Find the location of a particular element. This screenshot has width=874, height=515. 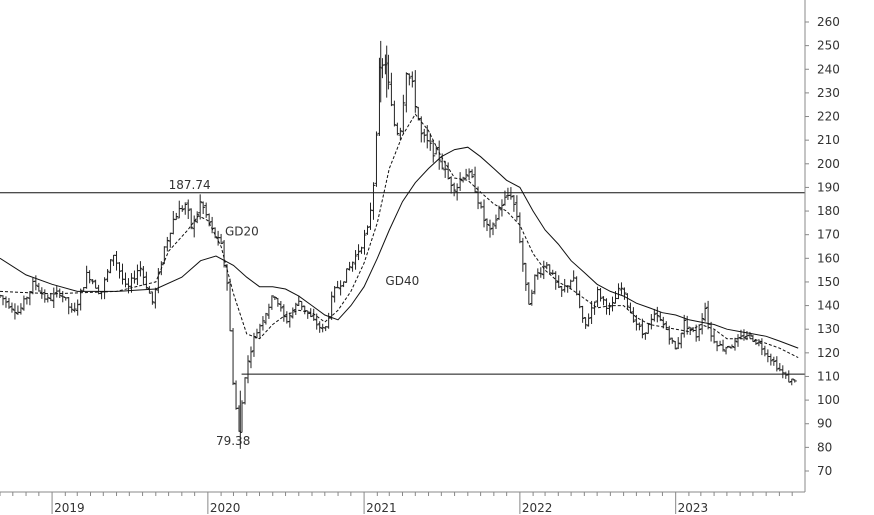

x-tick-label: 2023 is located at coordinates (693, 508).